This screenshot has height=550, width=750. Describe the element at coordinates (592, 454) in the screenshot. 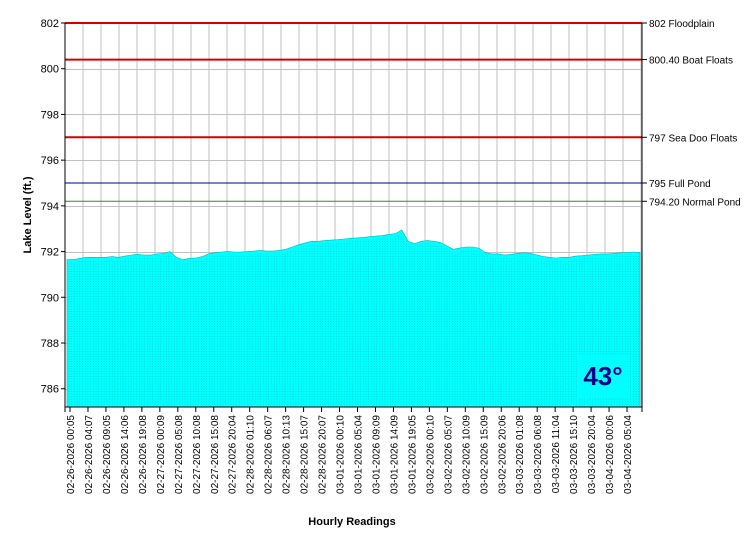

I see `x-tick-label: 03-03-2026 20:04` at that location.